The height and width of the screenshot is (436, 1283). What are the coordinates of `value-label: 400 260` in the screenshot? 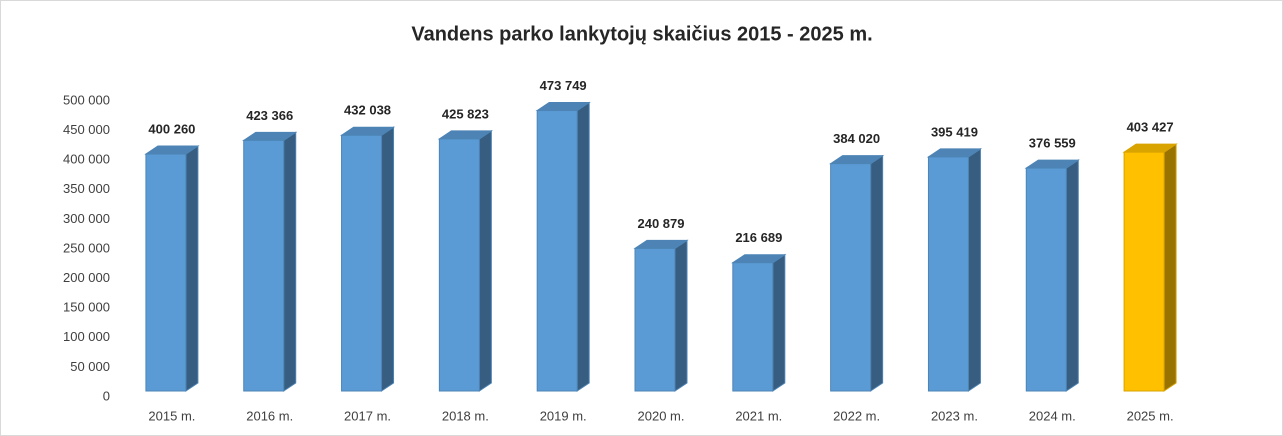 It's located at (171, 128).